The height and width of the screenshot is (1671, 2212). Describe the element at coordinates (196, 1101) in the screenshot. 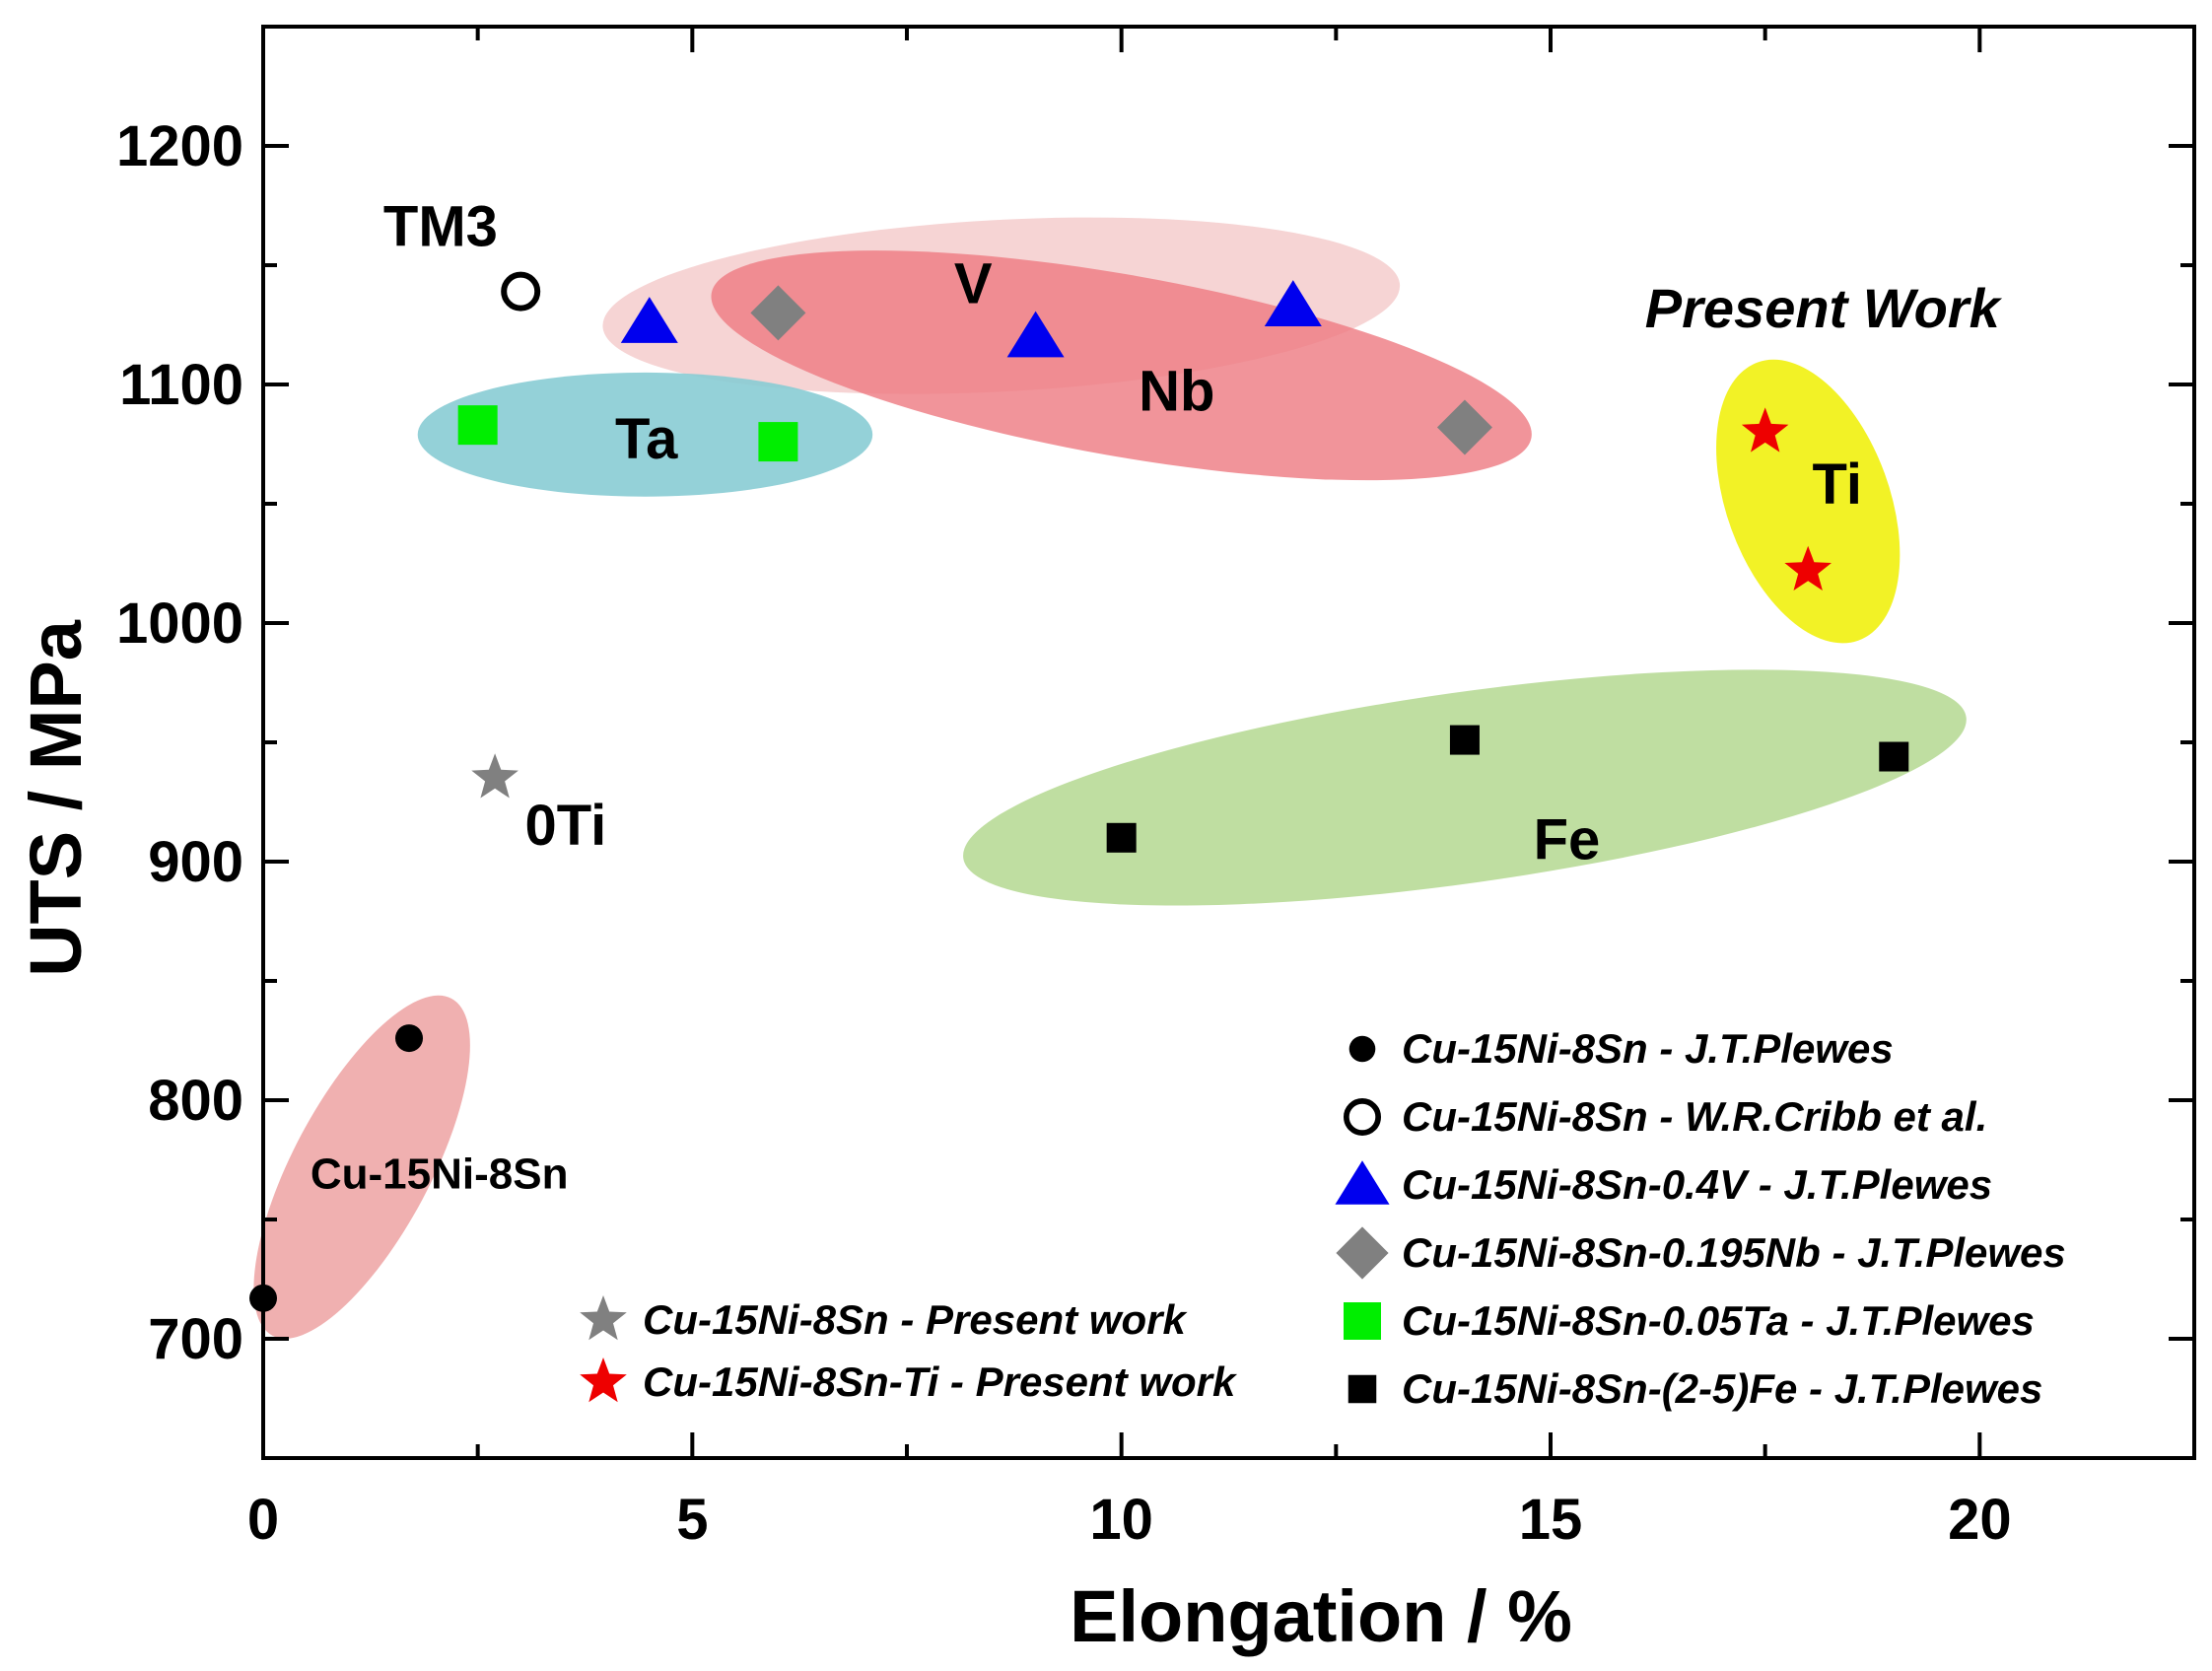

I see `y-tick-label: 800` at that location.